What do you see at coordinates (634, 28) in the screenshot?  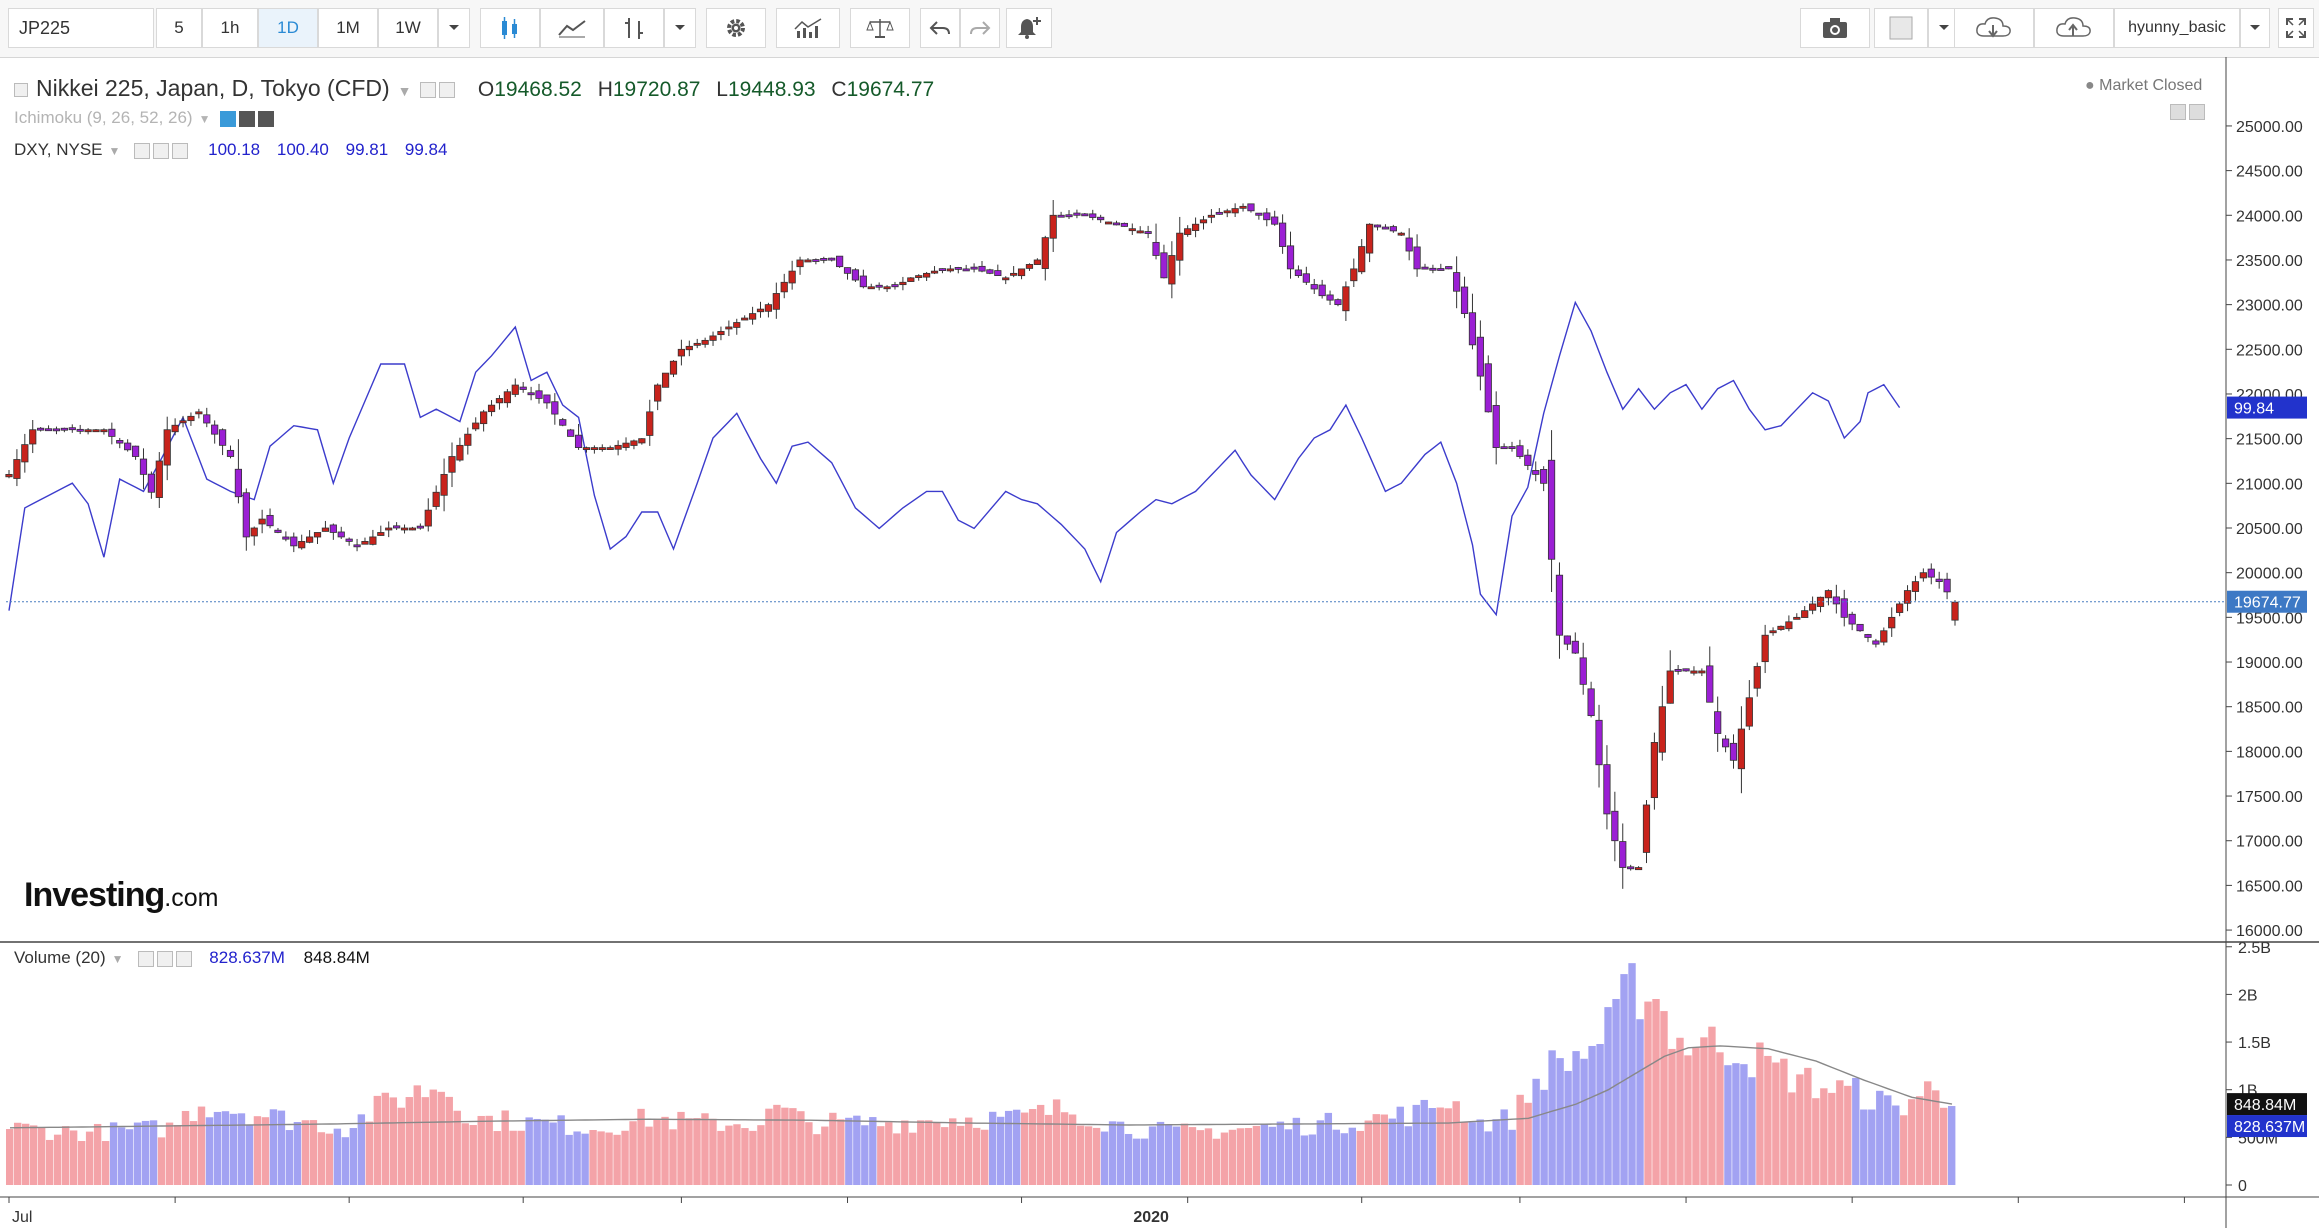 I see `bars-button` at bounding box center [634, 28].